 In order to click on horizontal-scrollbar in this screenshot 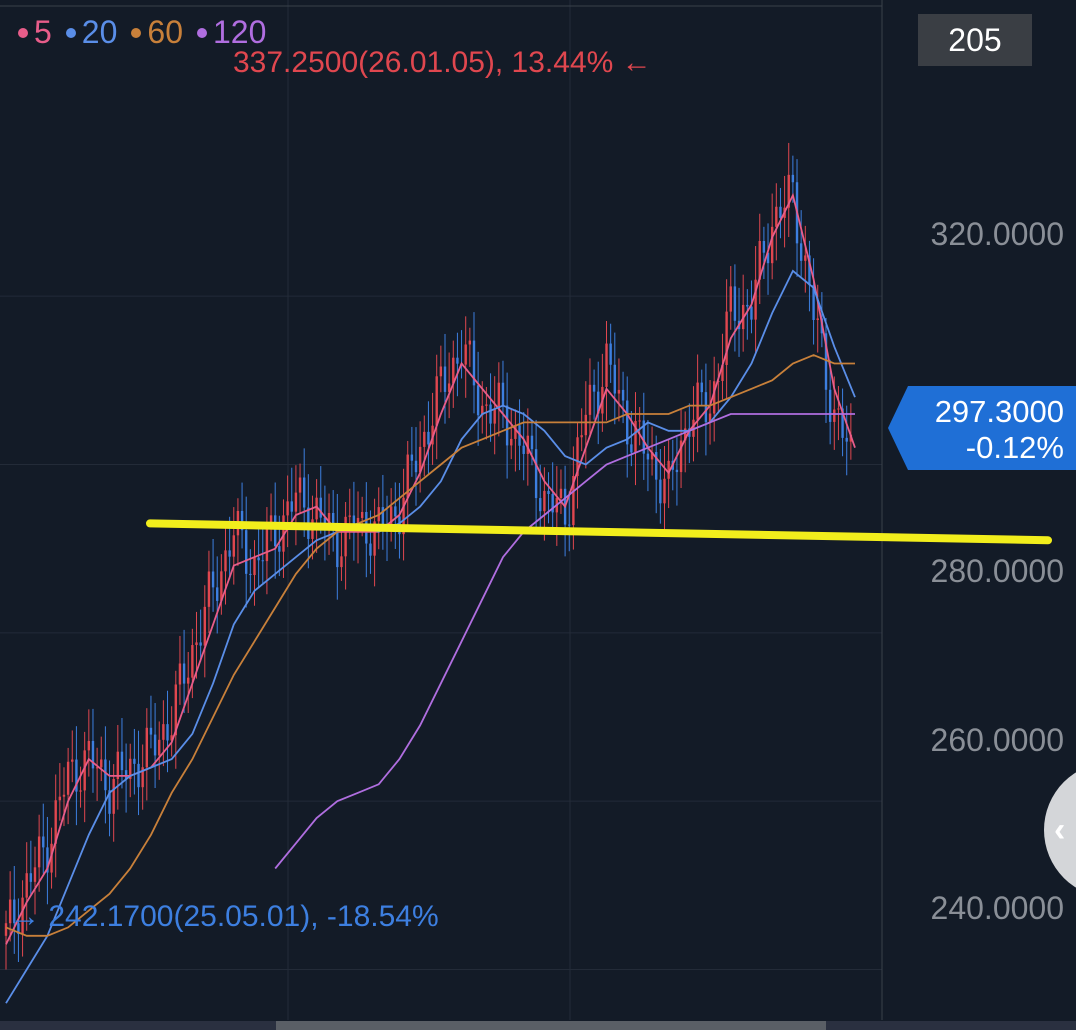, I will do `click(538, 1025)`.